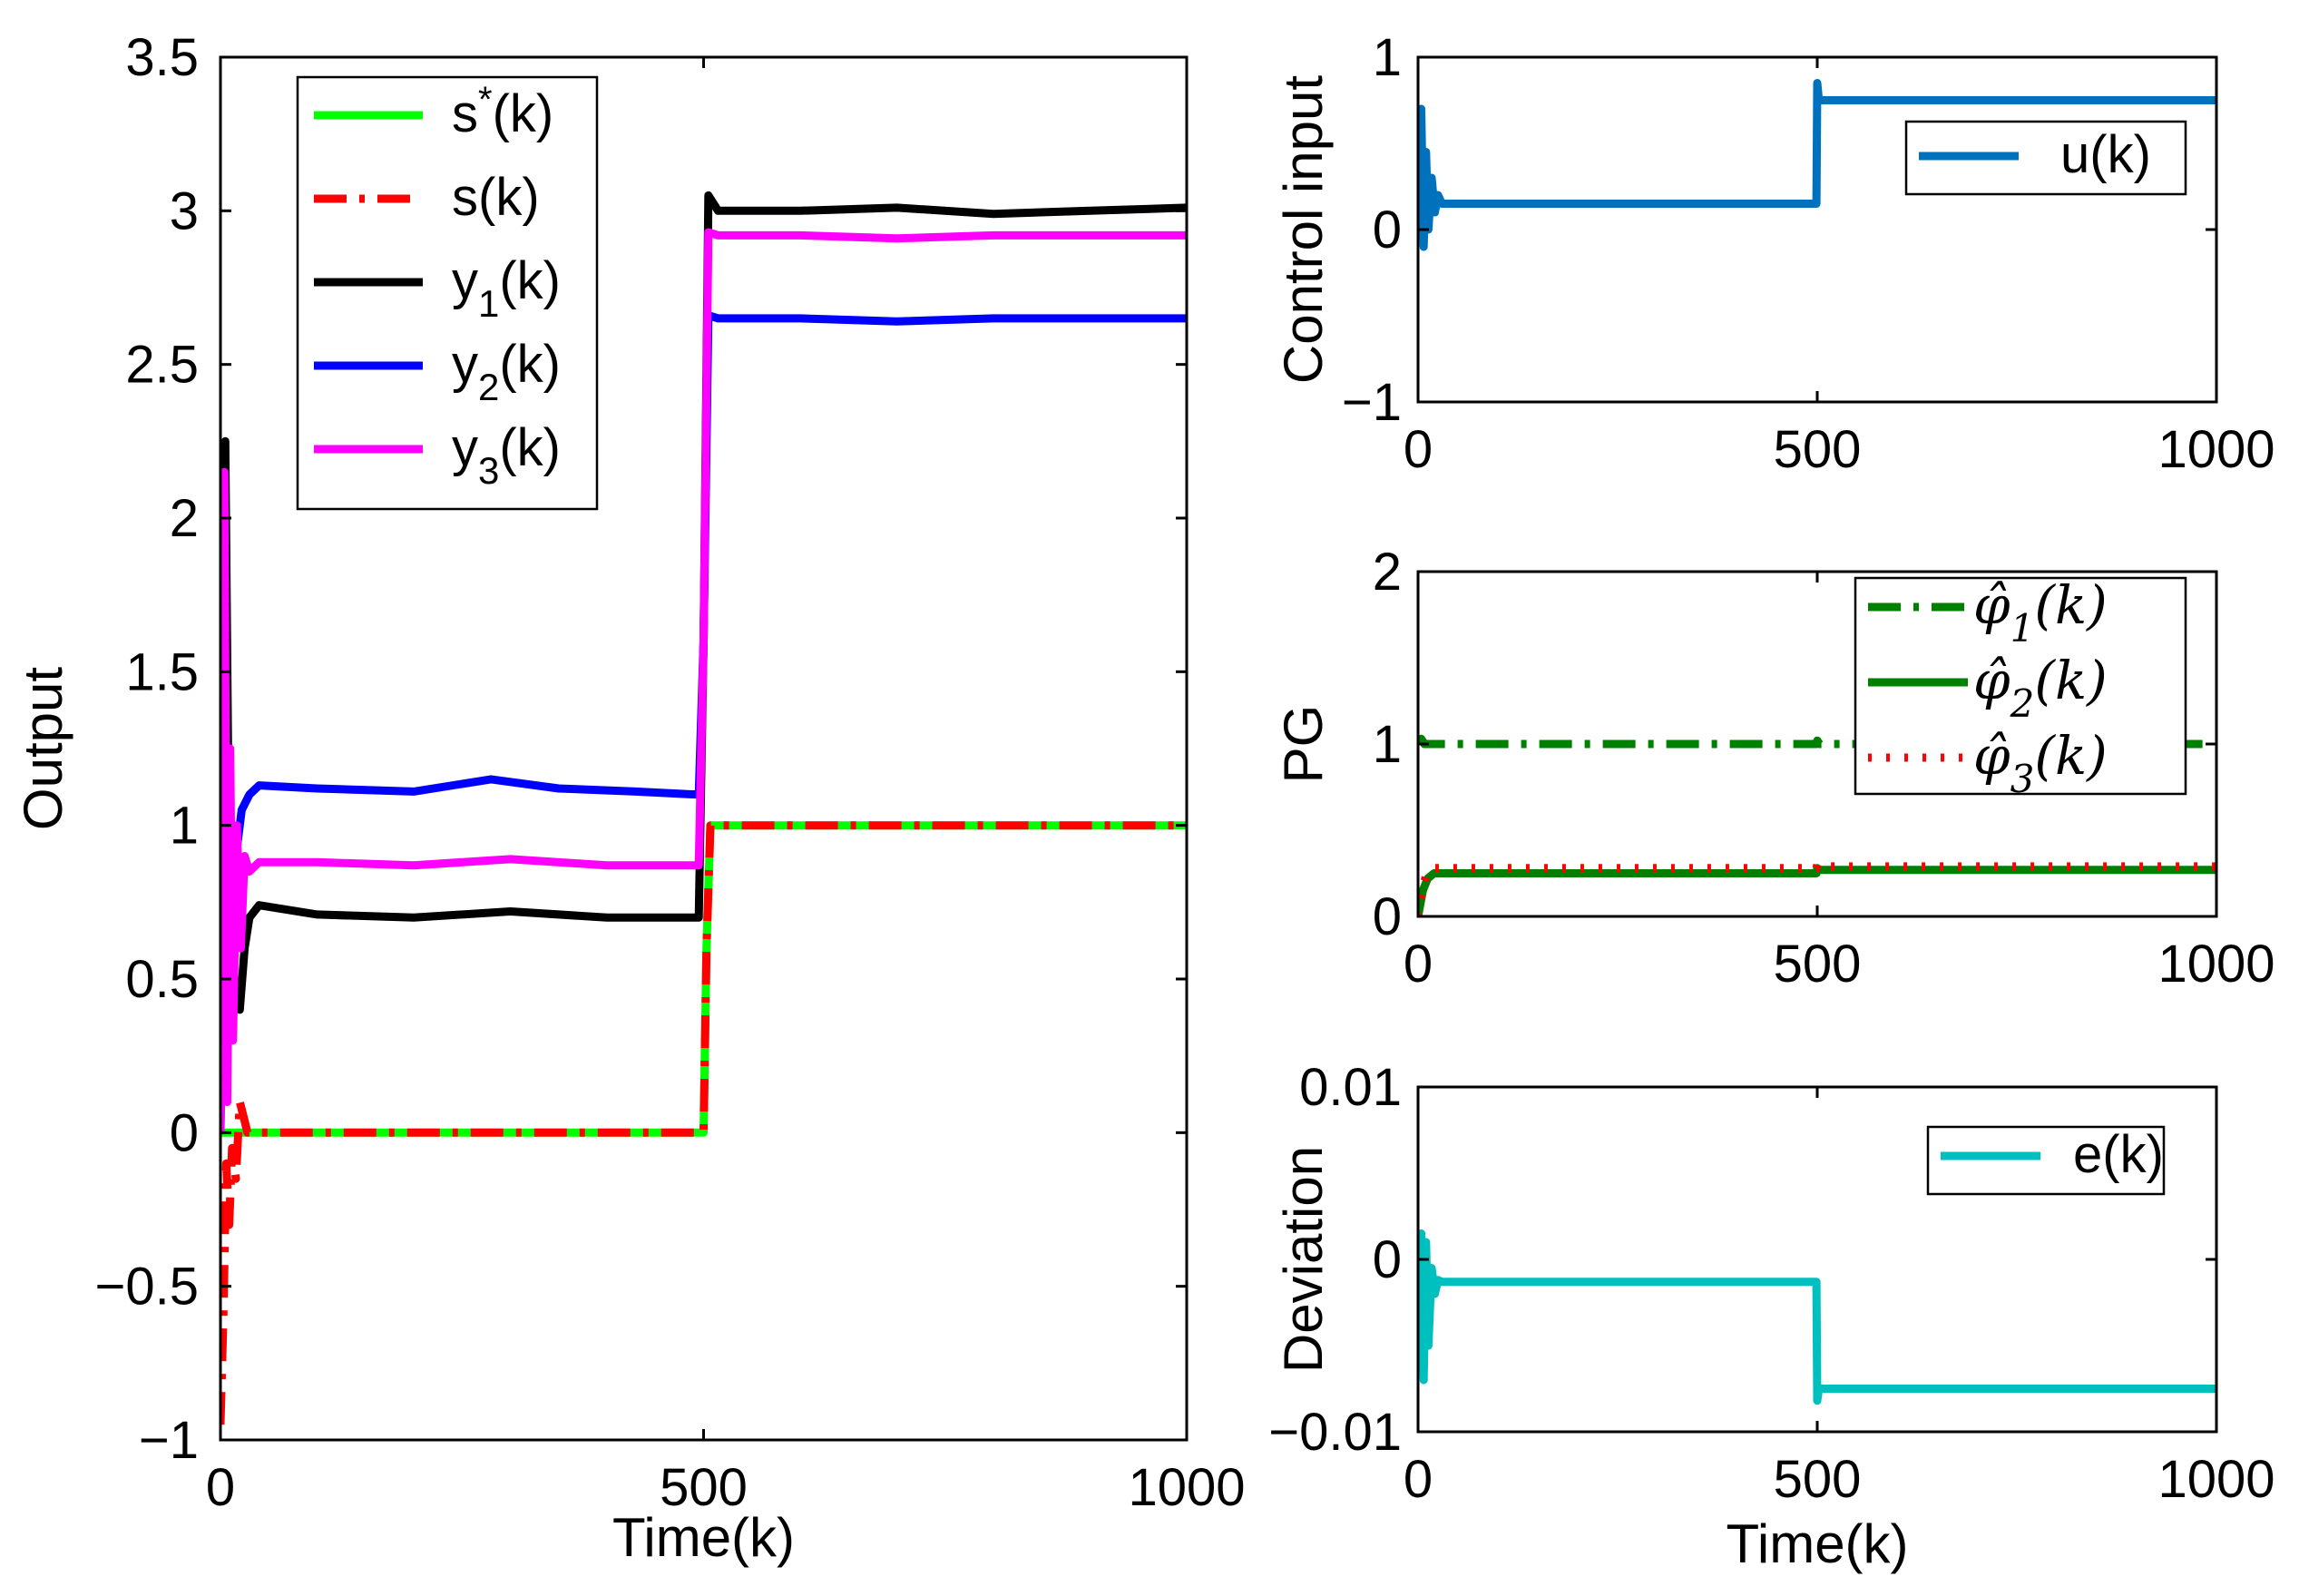 The image size is (2299, 1596). I want to click on legend: φ̂1(k)φ̂2(k)φ̂3(k), so click(2020, 687).